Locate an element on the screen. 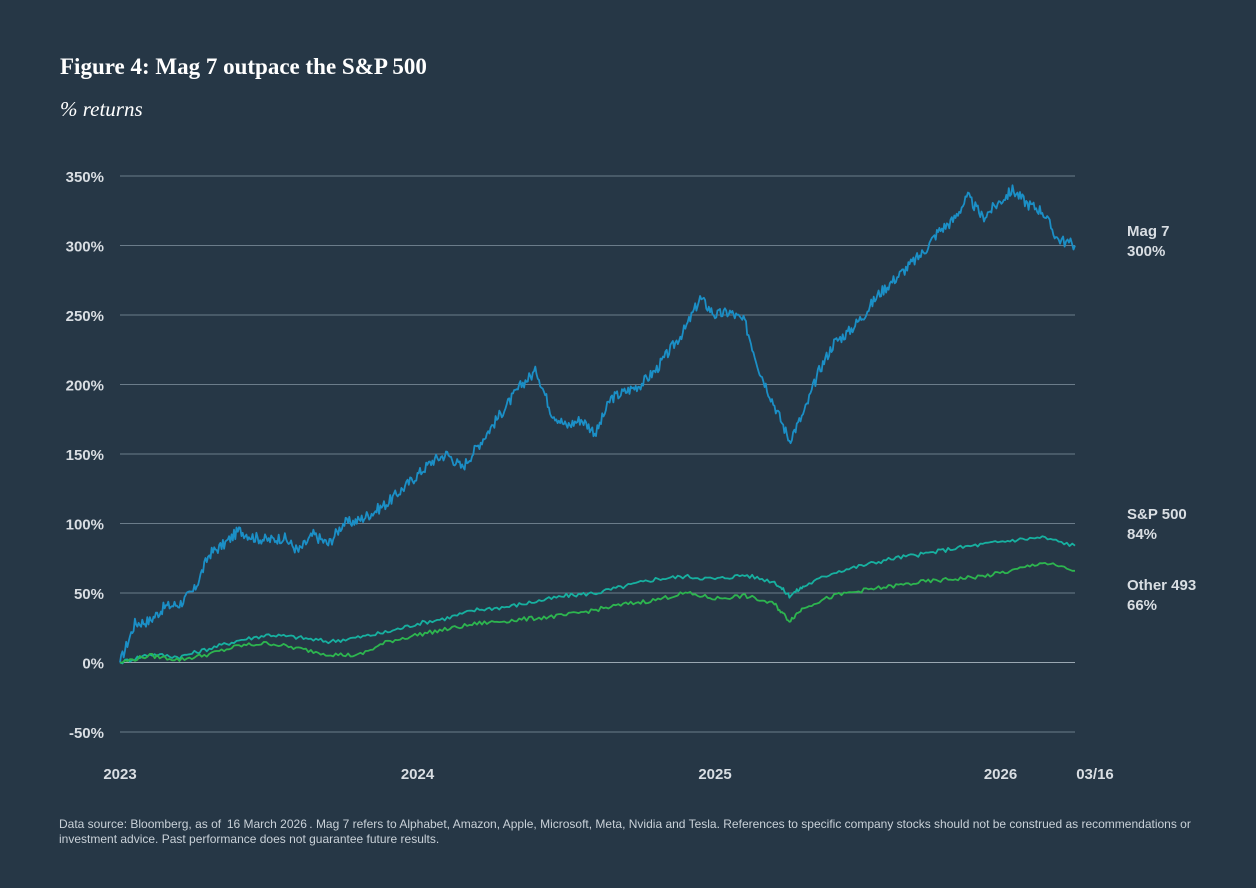  series-name-label: Other 493 is located at coordinates (1161, 585).